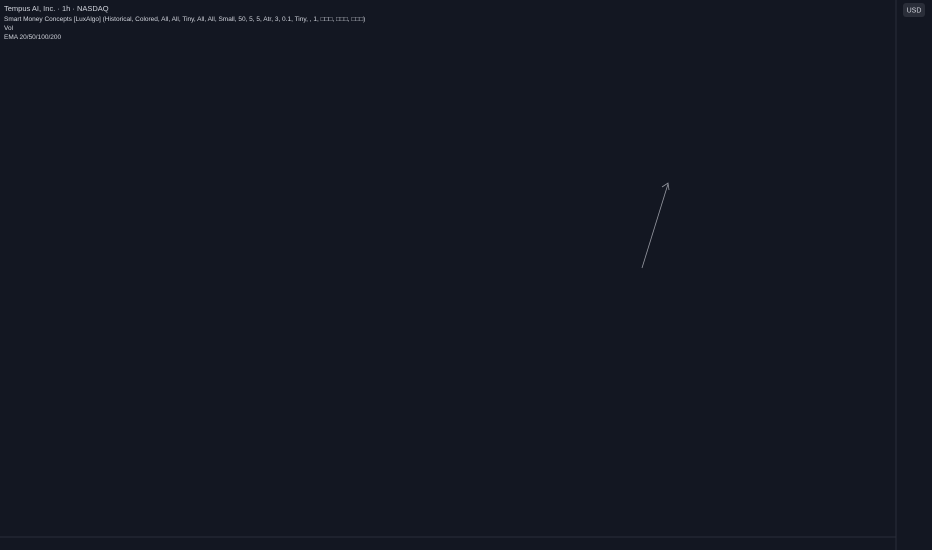  What do you see at coordinates (32, 37) in the screenshot?
I see `ema-title: EMA 20/50/100/200` at bounding box center [32, 37].